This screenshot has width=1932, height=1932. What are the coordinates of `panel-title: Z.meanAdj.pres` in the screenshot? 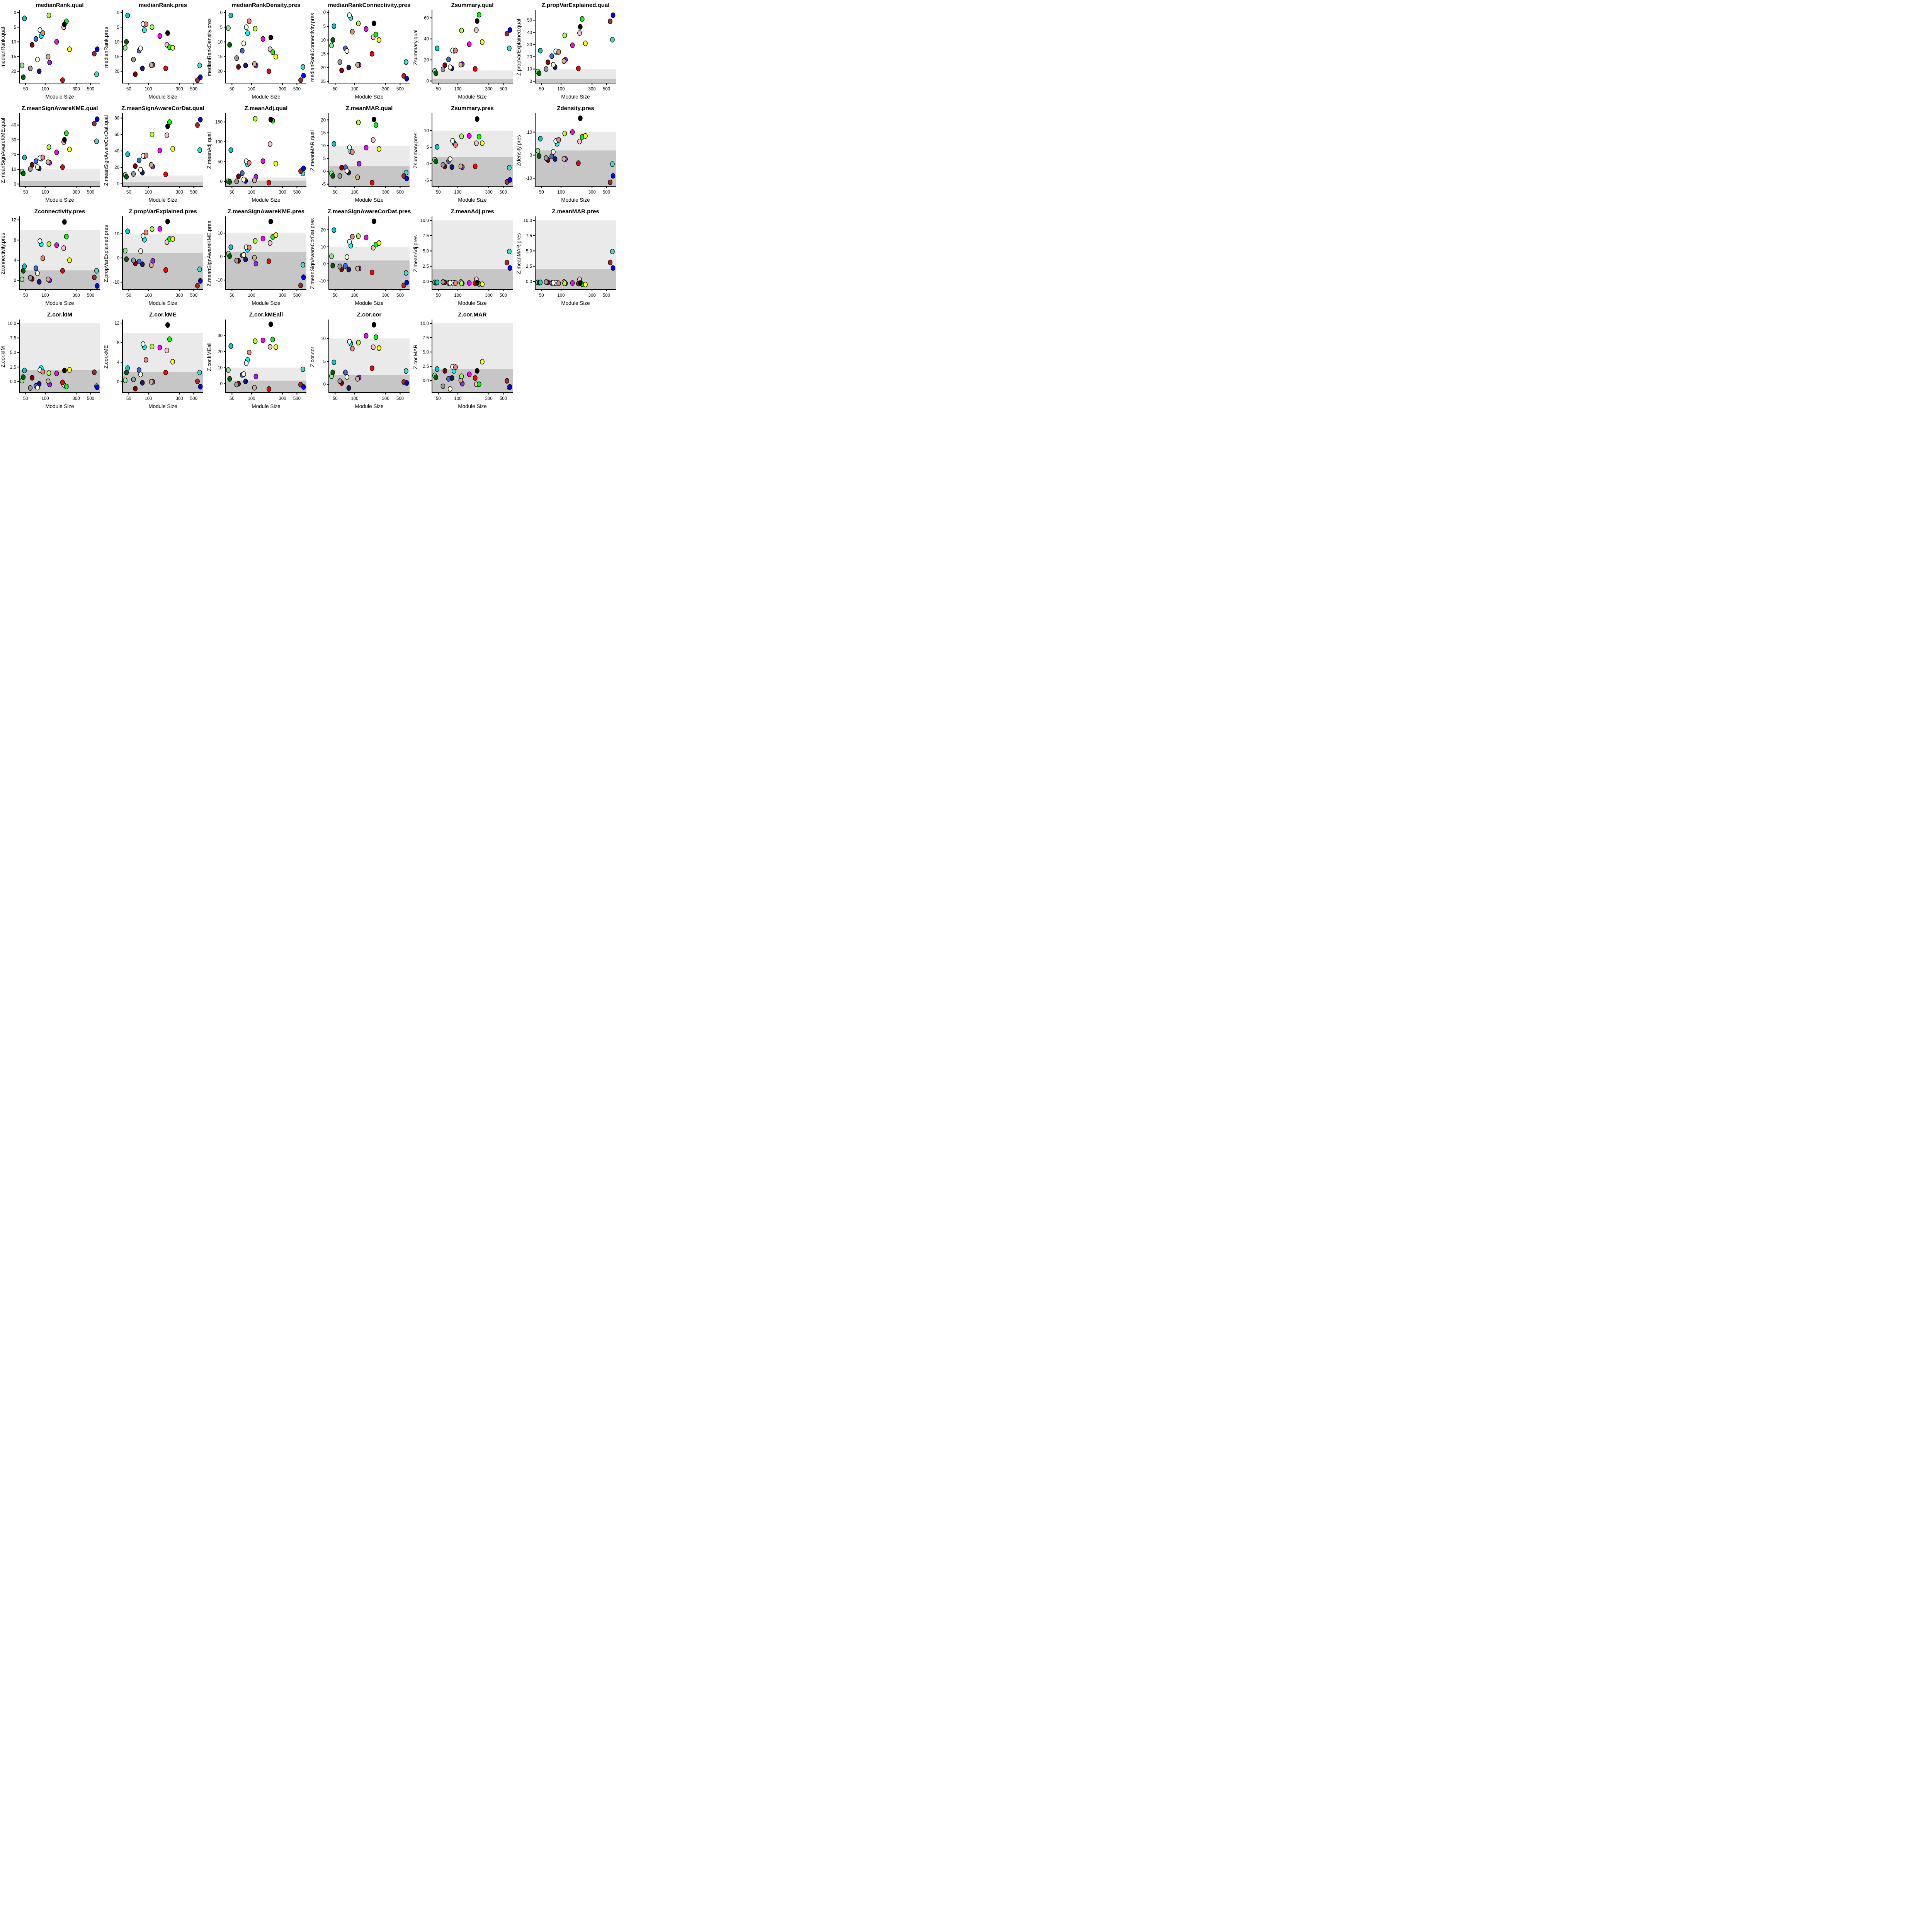 It's located at (473, 212).